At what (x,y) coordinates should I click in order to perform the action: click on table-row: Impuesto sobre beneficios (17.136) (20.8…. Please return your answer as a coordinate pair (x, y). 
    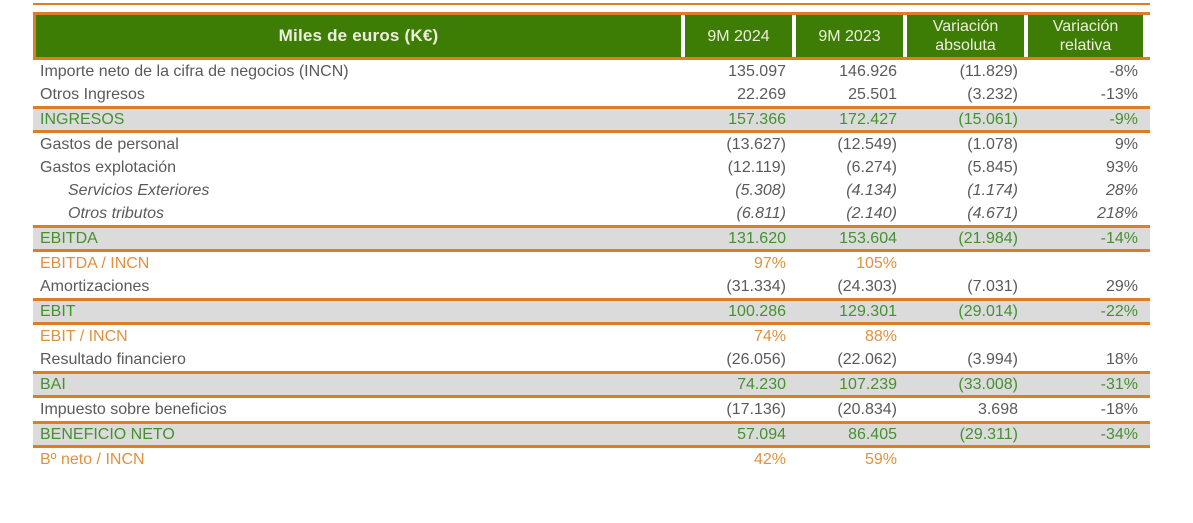
    Looking at the image, I should click on (591, 409).